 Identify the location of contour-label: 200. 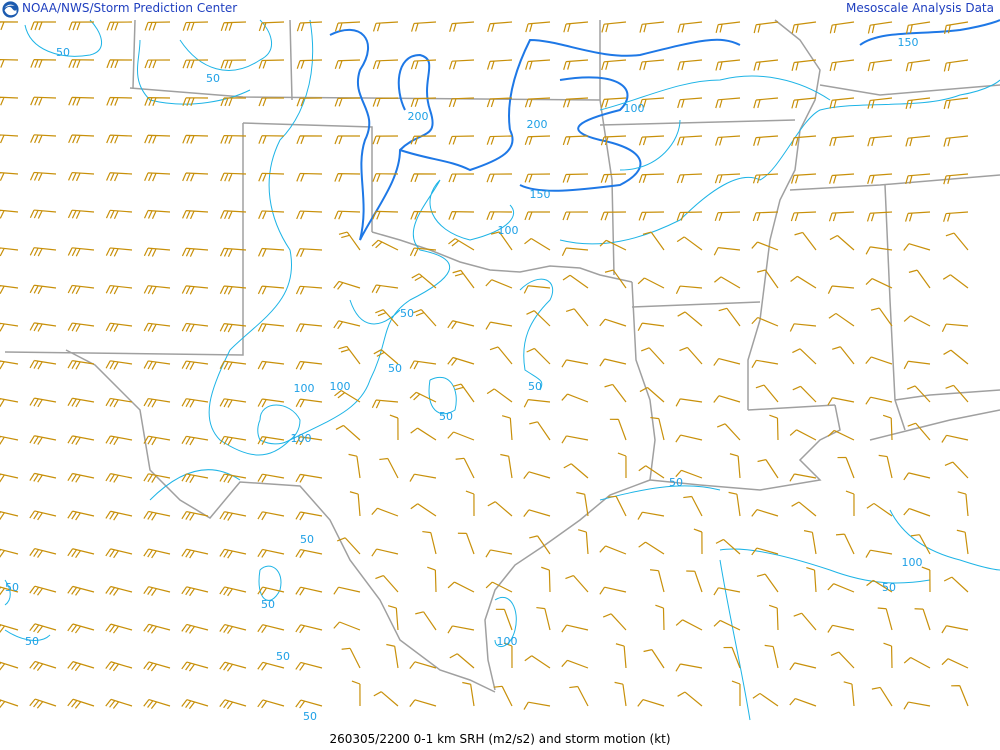
(537, 124).